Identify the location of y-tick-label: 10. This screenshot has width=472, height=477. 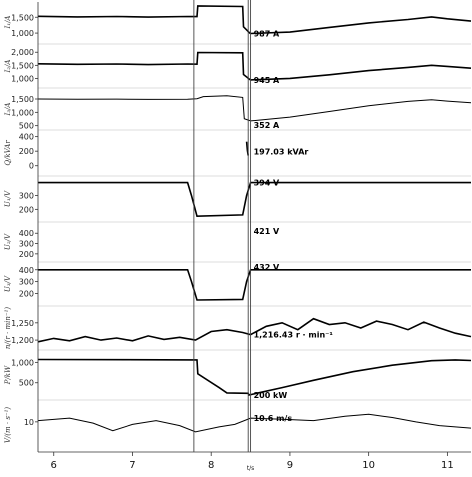
(29, 422).